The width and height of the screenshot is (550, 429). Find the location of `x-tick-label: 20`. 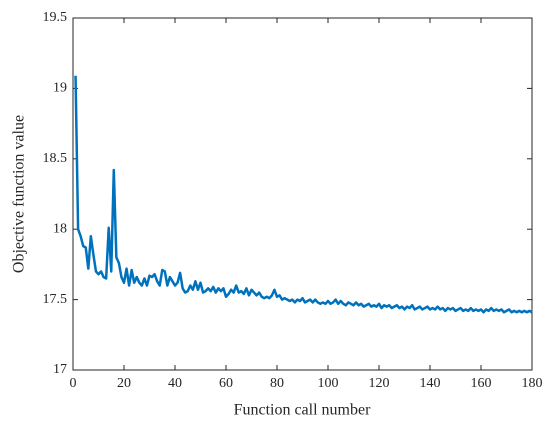

x-tick-label: 20 is located at coordinates (124, 383).